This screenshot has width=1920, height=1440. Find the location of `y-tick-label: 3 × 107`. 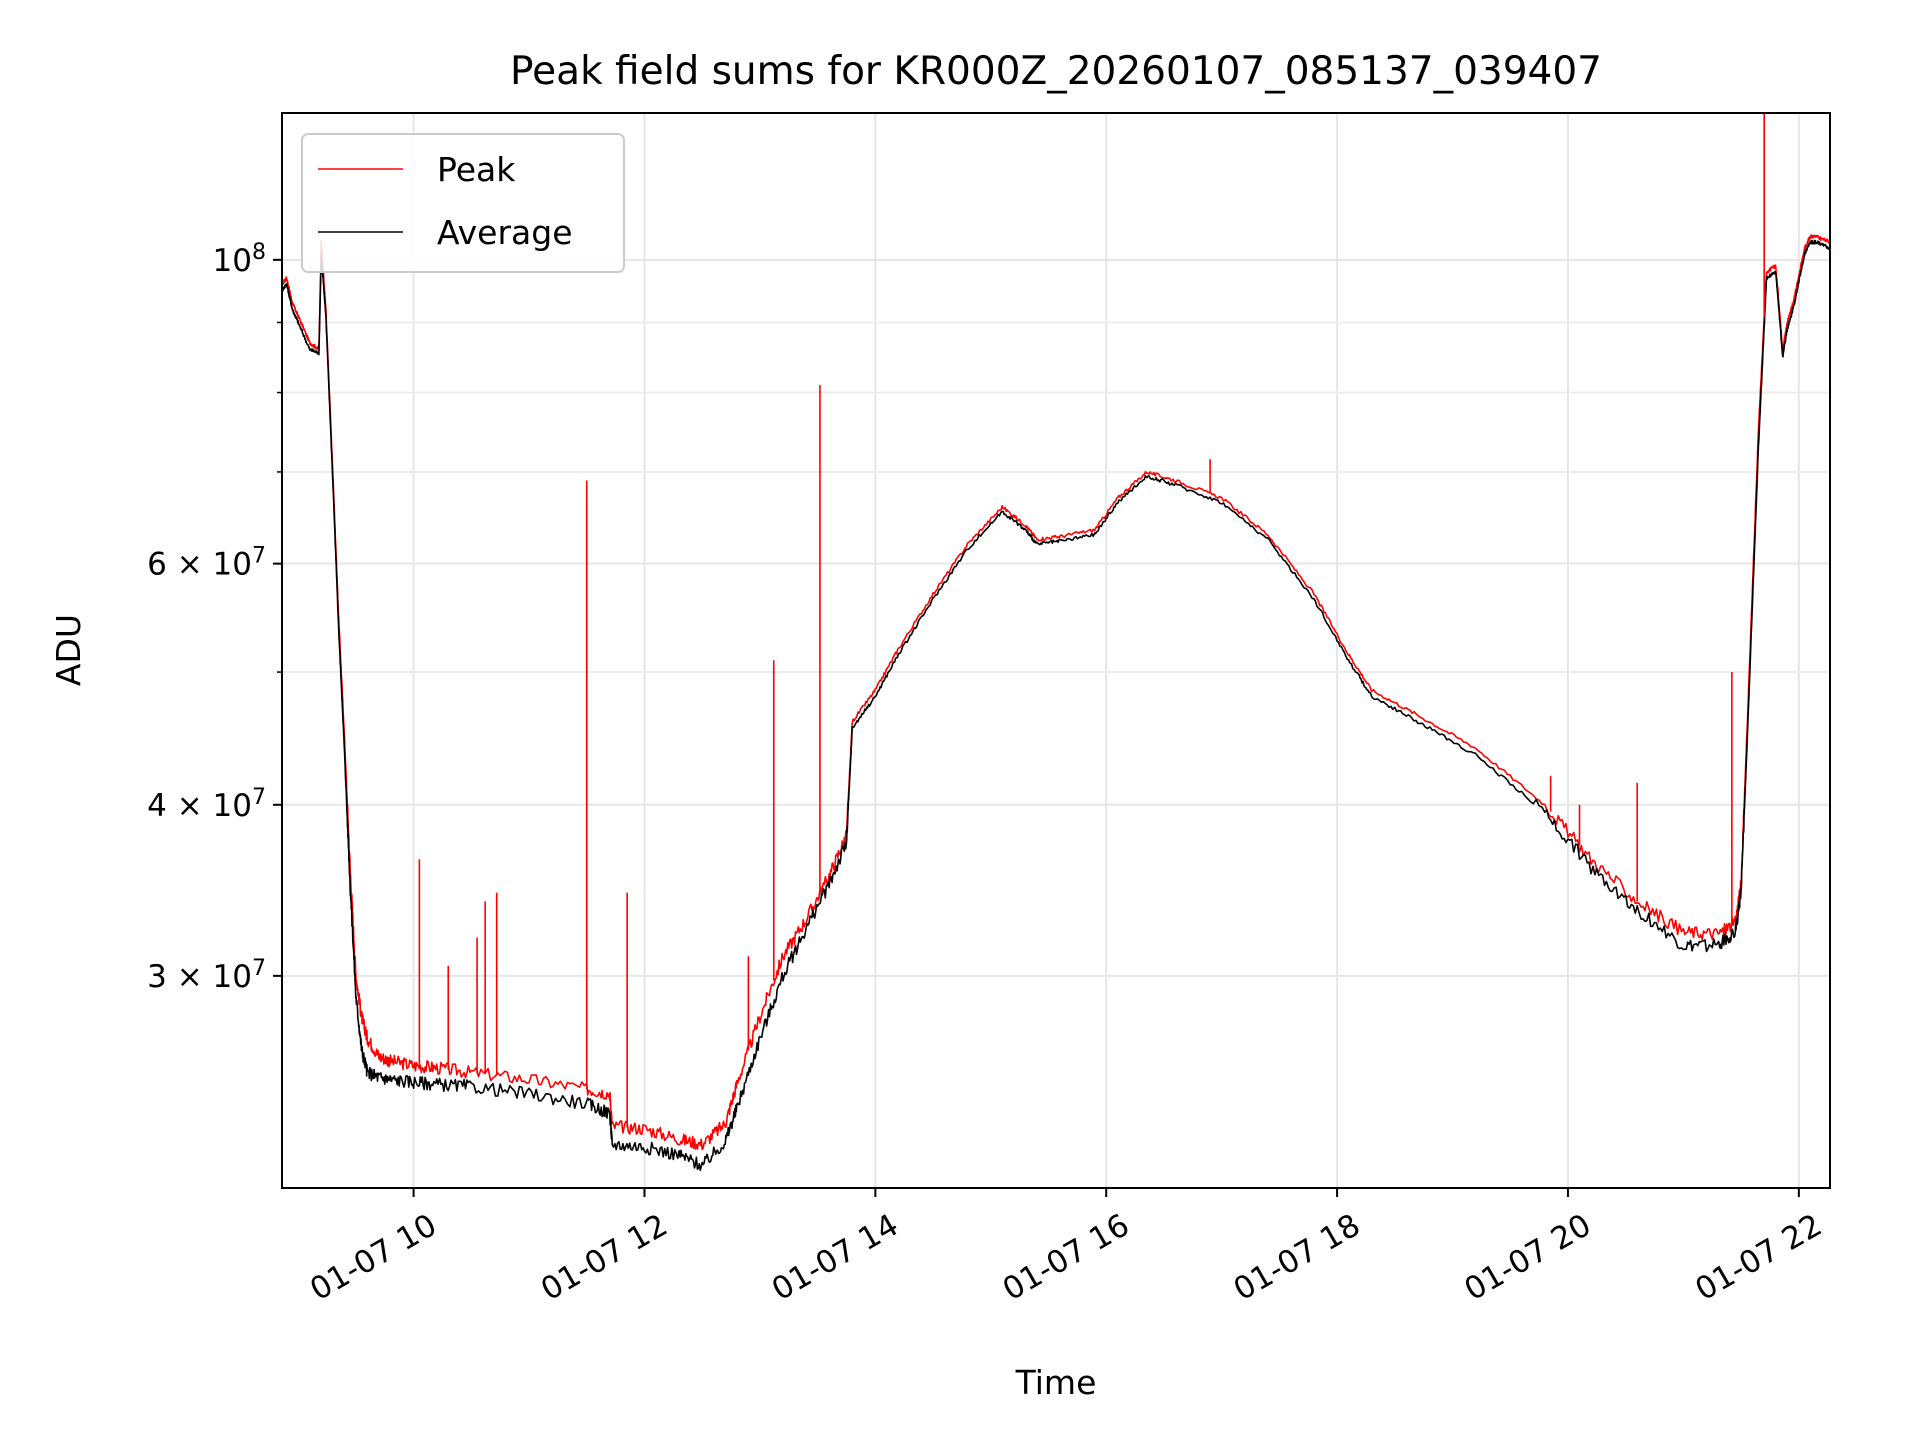

y-tick-label: 3 × 107 is located at coordinates (206, 975).